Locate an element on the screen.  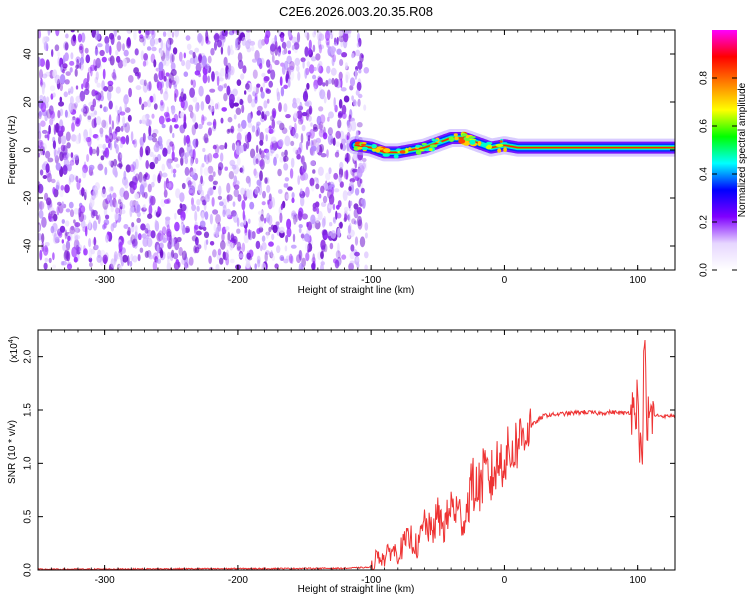
ytick-label: 20 is located at coordinates (28, 102).